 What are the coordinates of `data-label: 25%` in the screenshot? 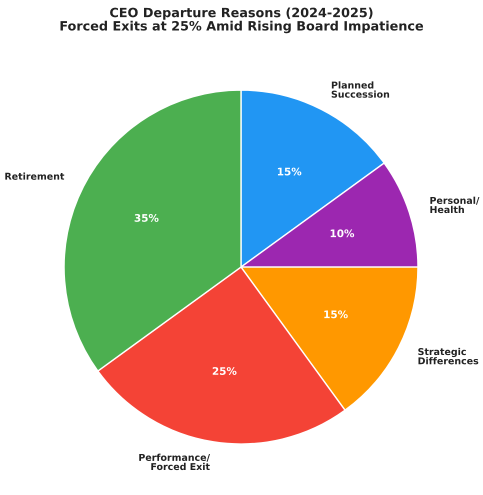 It's located at (224, 371).